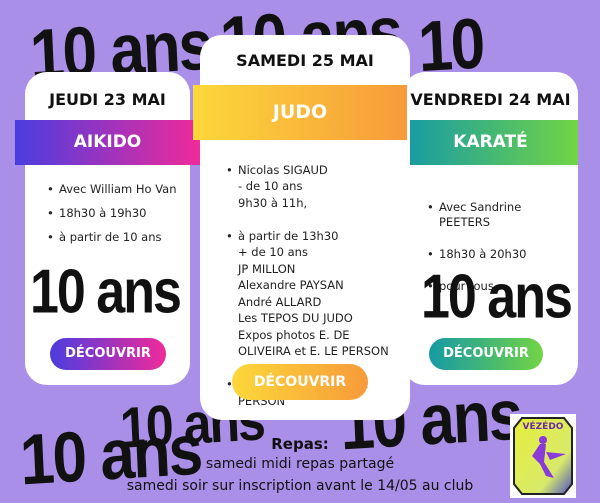  What do you see at coordinates (300, 444) in the screenshot?
I see `repas-title: Repas:` at bounding box center [300, 444].